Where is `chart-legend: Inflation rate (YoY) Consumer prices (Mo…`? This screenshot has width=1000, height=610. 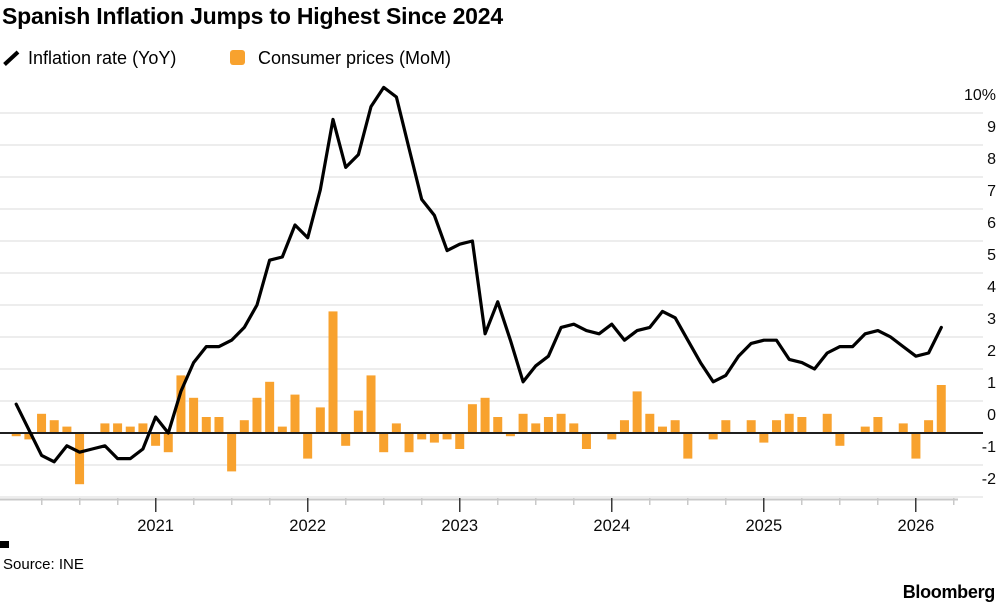 chart-legend: Inflation rate (YoY) Consumer prices (Mo… is located at coordinates (300, 59).